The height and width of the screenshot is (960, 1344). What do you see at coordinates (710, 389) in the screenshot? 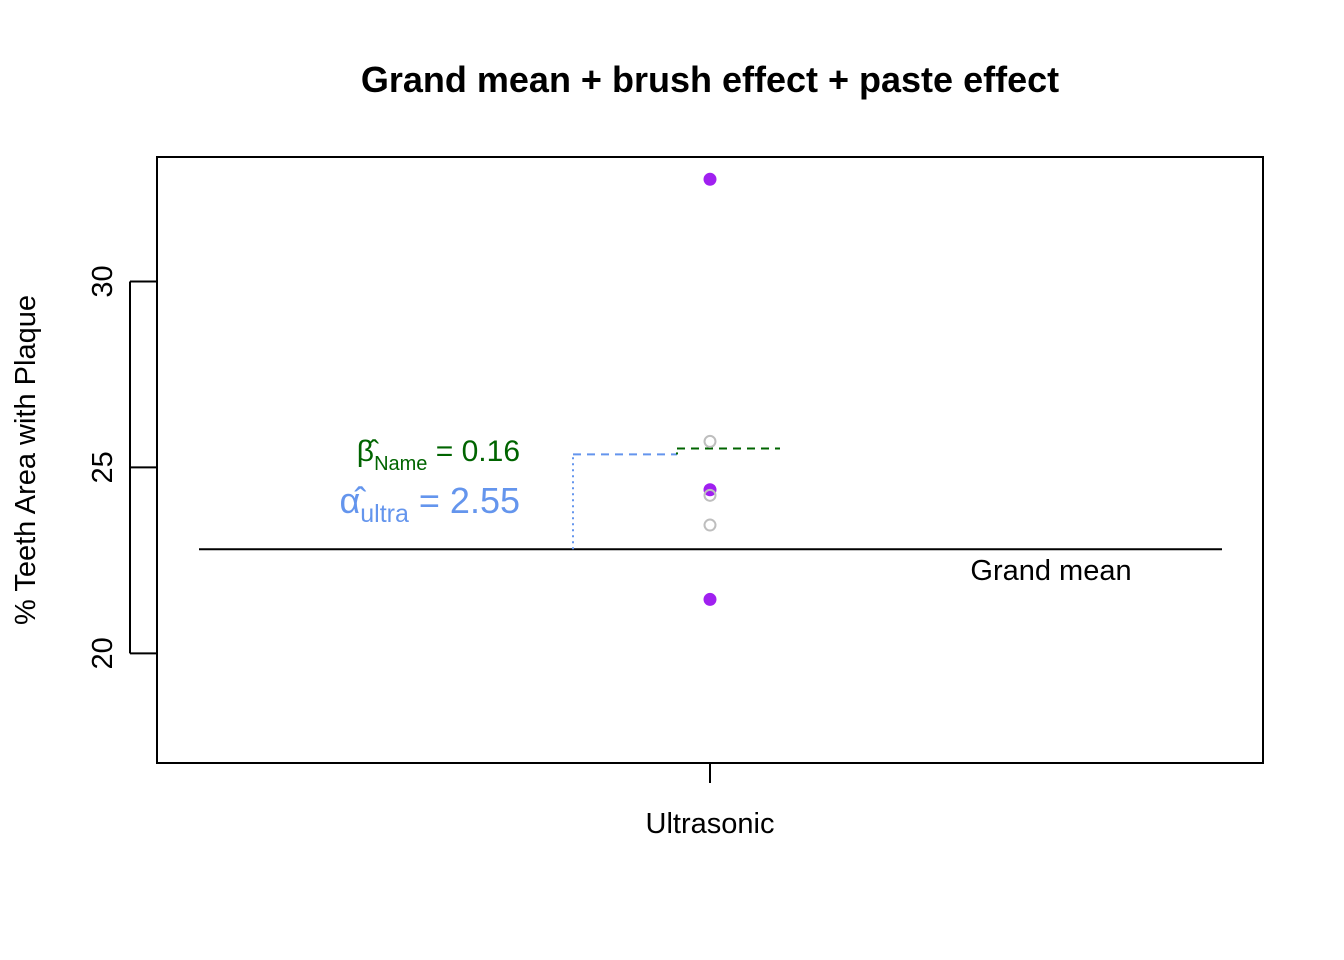
I see `data-points` at bounding box center [710, 389].